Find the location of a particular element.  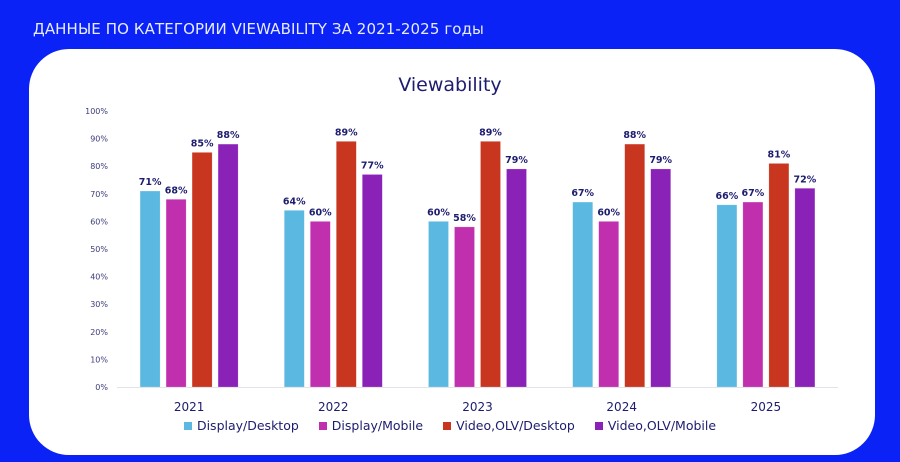

y-tick-label: 80% is located at coordinates (99, 166).